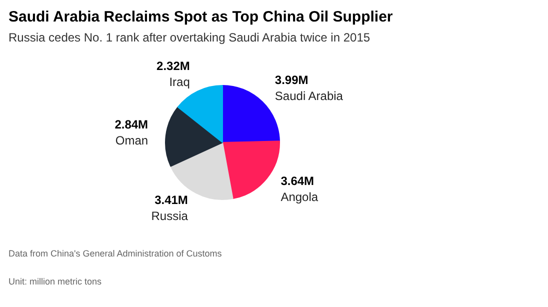  What do you see at coordinates (171, 200) in the screenshot?
I see `data-label: 3.41M` at bounding box center [171, 200].